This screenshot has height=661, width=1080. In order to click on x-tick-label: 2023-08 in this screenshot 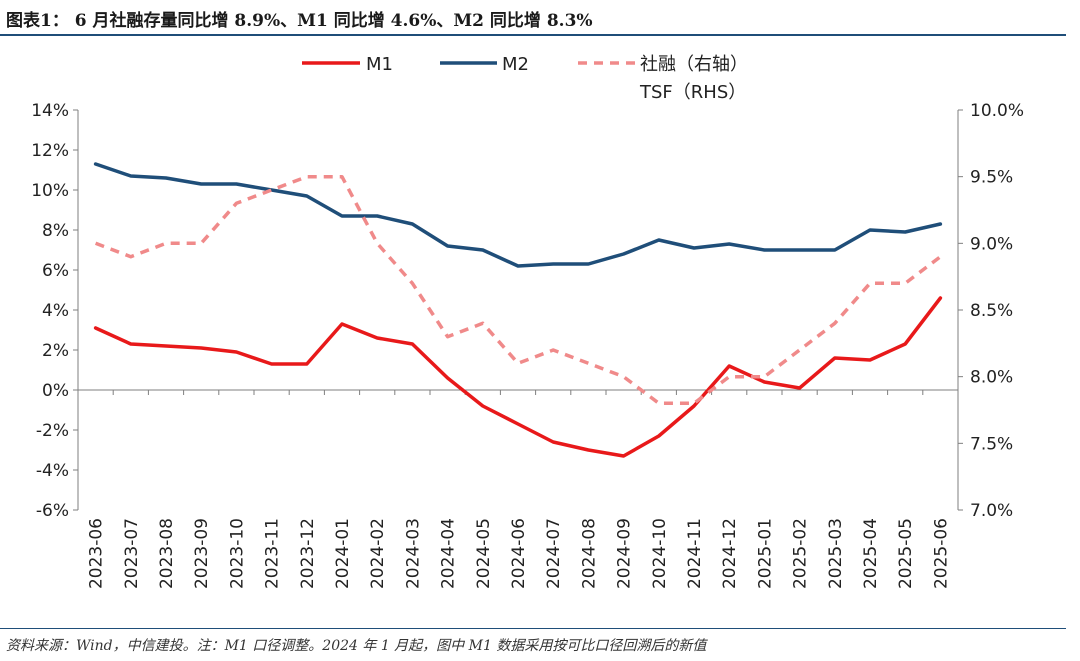, I will do `click(167, 553)`.